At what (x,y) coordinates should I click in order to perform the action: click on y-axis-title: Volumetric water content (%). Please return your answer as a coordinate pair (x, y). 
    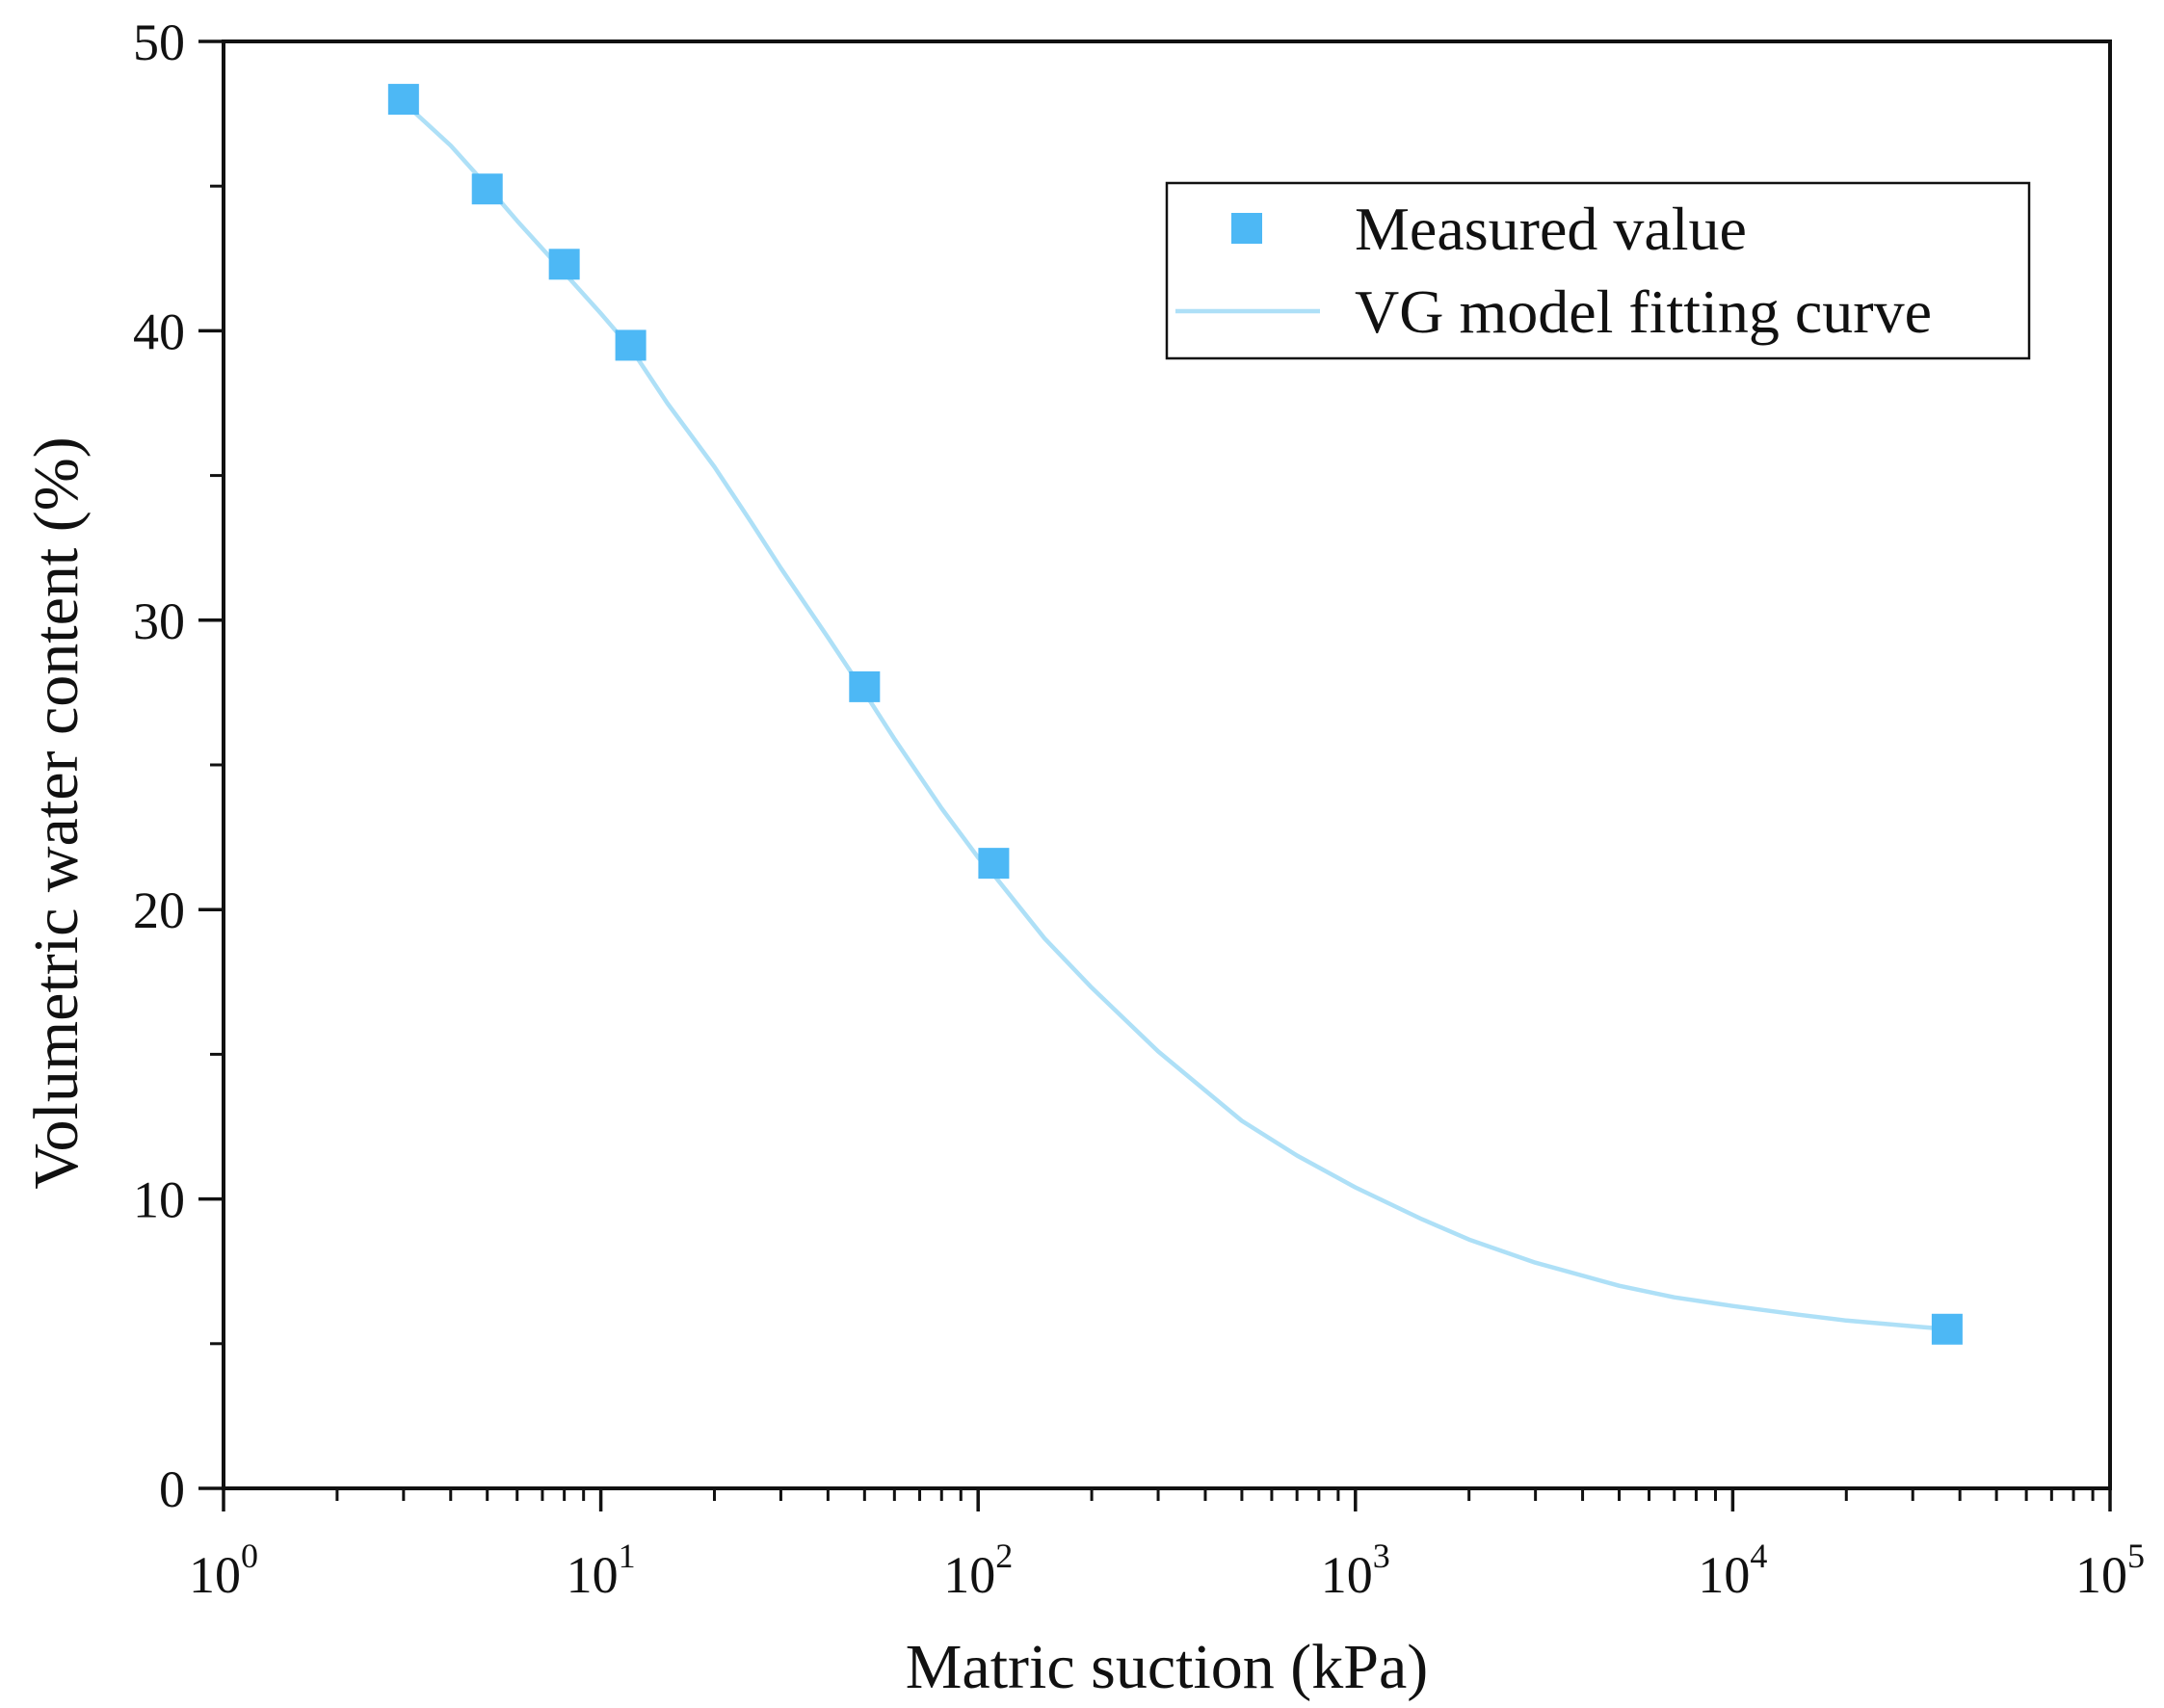
    Looking at the image, I should click on (56, 813).